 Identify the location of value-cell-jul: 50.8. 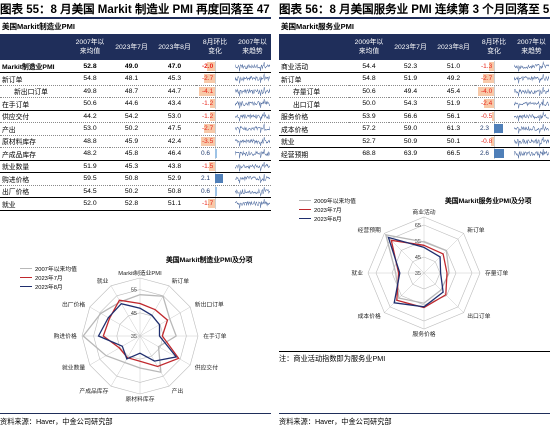
(131, 179).